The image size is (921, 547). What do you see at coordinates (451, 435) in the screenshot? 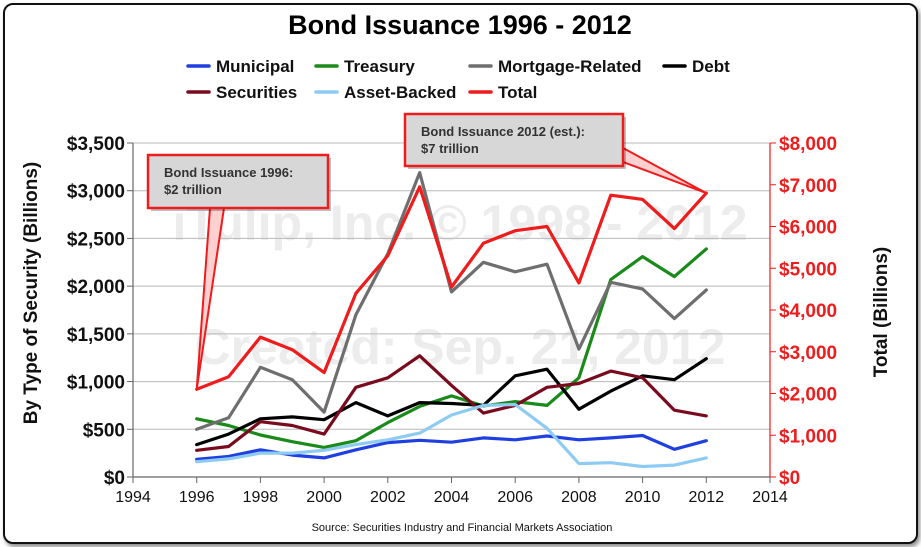
I see `series-line-asset-backed` at bounding box center [451, 435].